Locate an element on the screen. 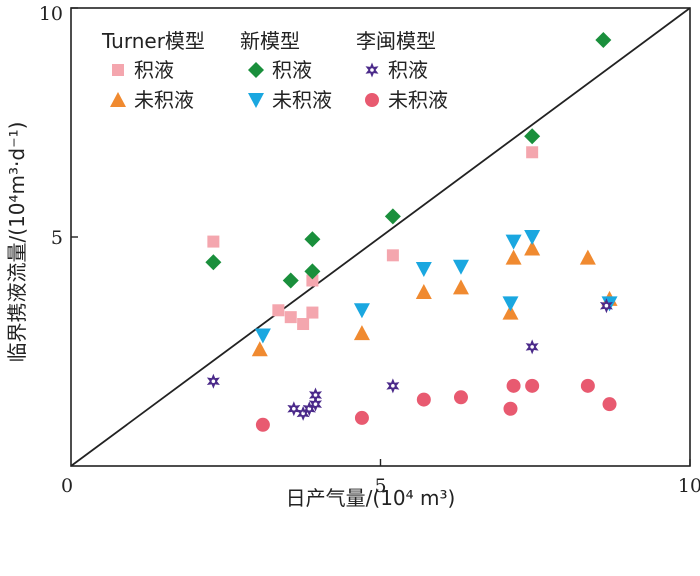 This screenshot has width=700, height=576. legend-group-title: 李闽模型 is located at coordinates (396, 41).